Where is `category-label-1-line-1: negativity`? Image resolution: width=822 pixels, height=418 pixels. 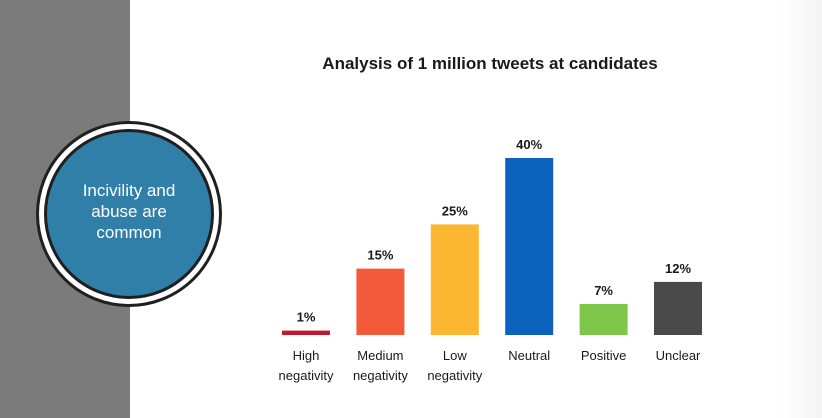 category-label-1-line-1: negativity is located at coordinates (380, 375).